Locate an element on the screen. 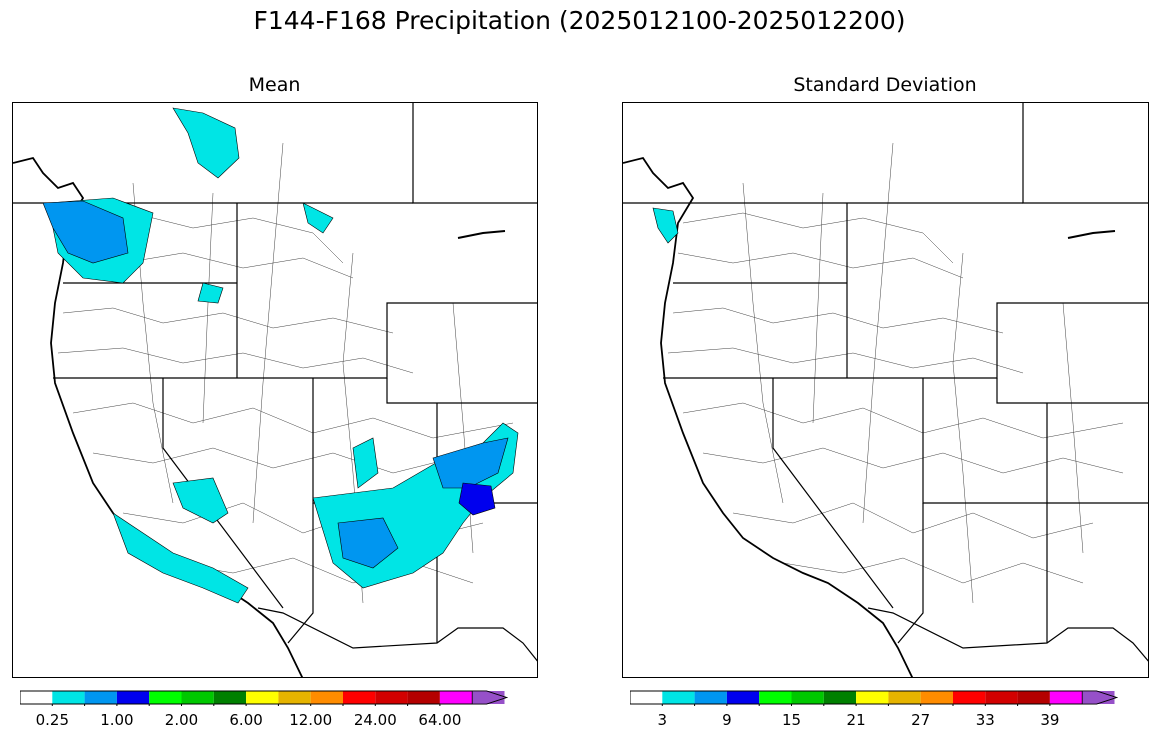 This screenshot has height=741, width=1159. sd-colorbar-tick-label: 9 is located at coordinates (727, 720).